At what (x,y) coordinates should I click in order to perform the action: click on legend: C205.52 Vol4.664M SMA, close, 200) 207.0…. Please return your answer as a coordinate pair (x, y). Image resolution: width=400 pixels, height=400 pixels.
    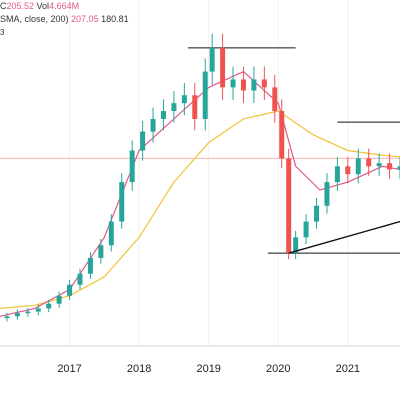
    Looking at the image, I should click on (64, 19).